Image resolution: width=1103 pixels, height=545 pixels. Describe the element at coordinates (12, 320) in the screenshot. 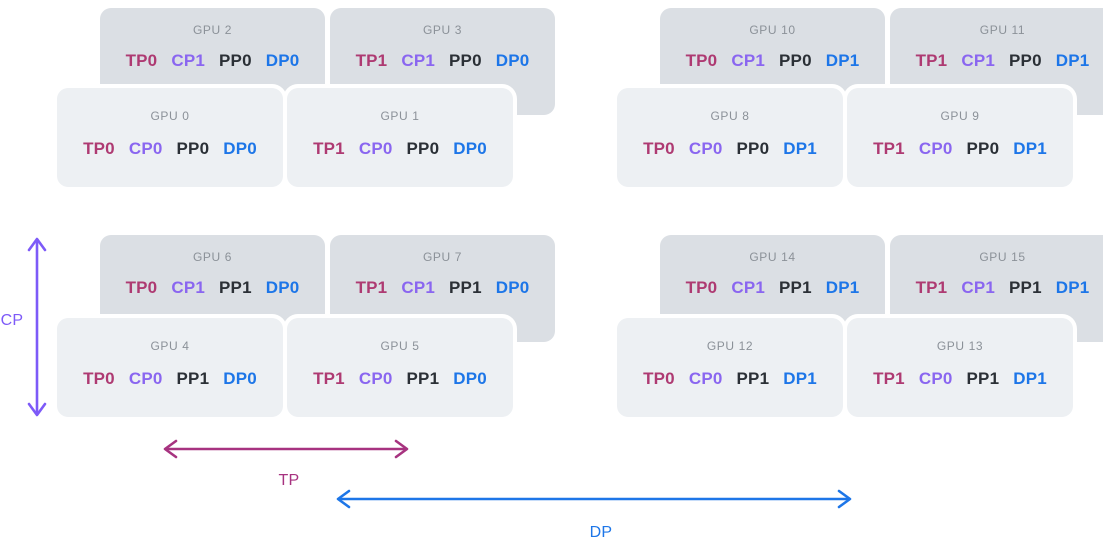

I see `cp-axis-label: CP` at that location.